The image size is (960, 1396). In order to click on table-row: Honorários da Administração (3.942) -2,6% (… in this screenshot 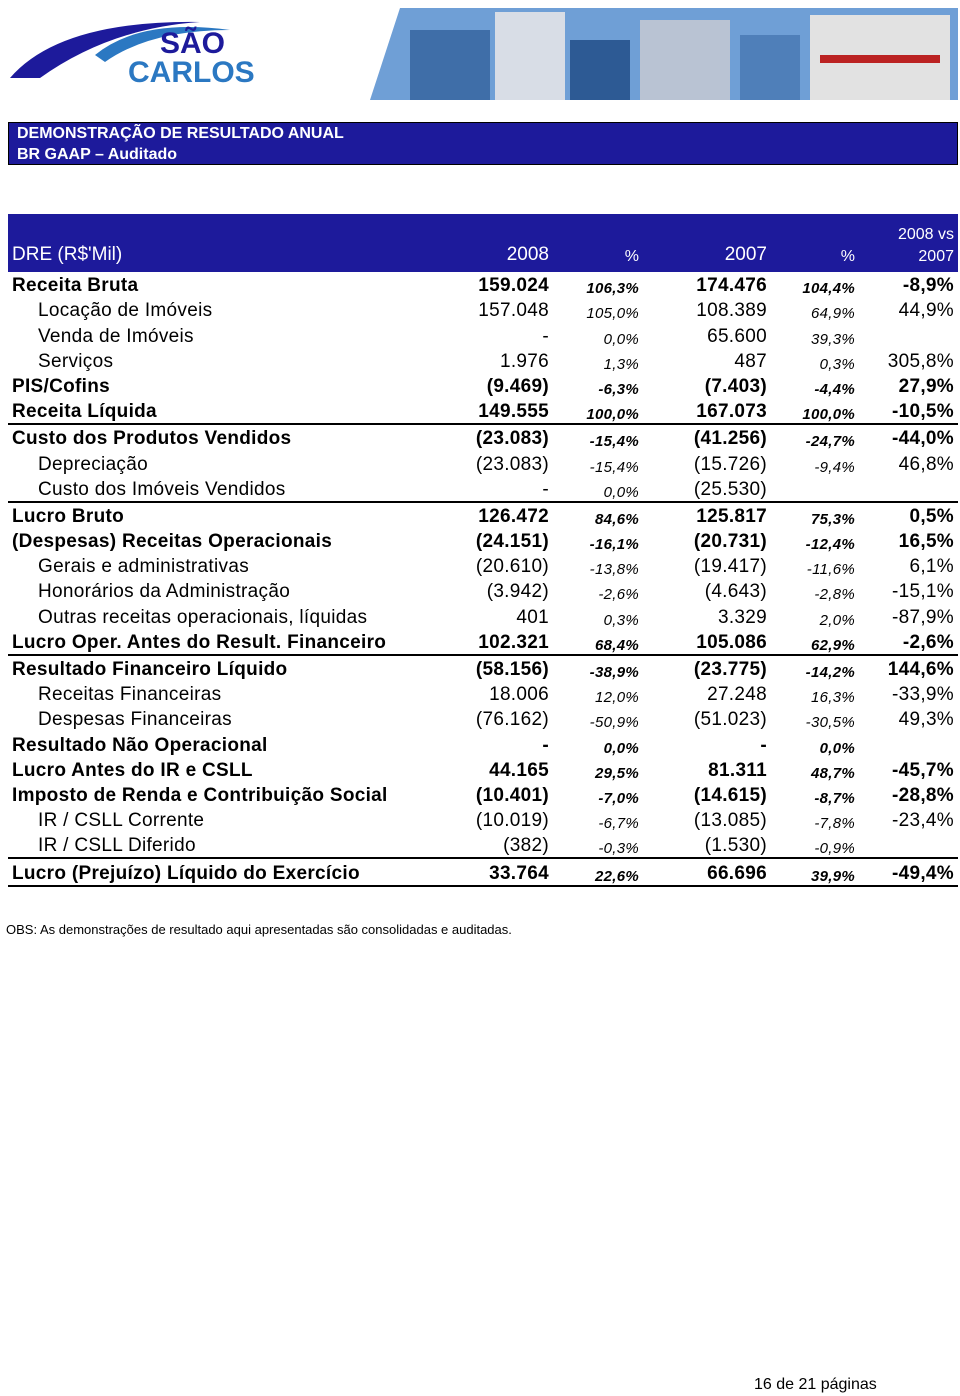, I will do `click(483, 590)`.